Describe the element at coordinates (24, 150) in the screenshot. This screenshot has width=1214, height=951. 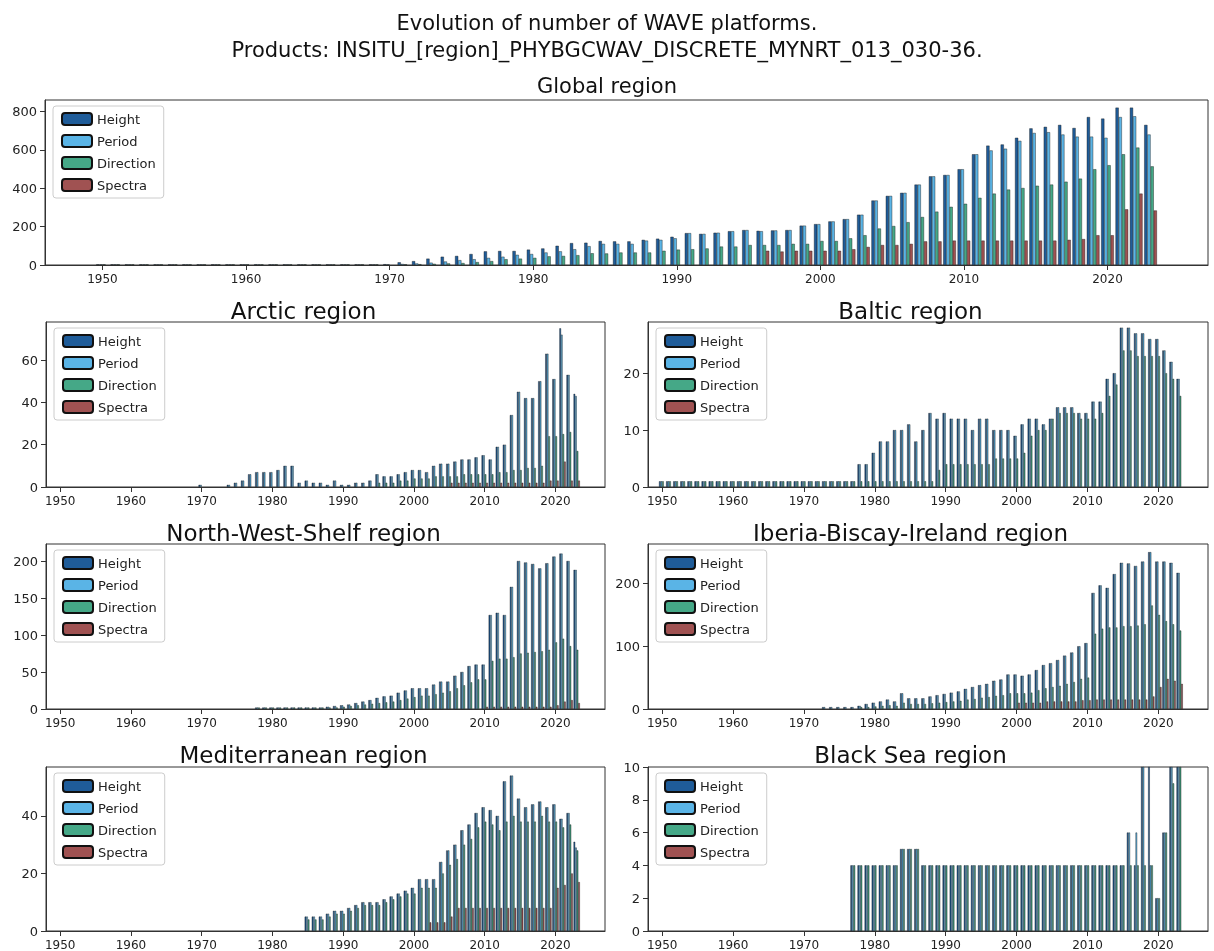
I see `y-tick-label: 600` at that location.